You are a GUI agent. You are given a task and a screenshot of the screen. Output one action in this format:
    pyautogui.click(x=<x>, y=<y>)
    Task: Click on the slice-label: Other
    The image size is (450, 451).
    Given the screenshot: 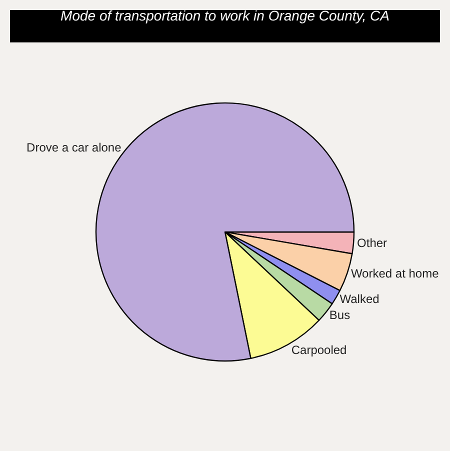 What is the action you would take?
    pyautogui.click(x=372, y=243)
    